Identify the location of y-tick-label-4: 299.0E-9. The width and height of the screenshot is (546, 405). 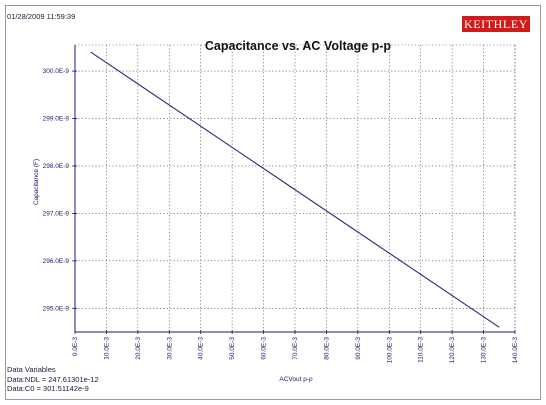
(56, 119).